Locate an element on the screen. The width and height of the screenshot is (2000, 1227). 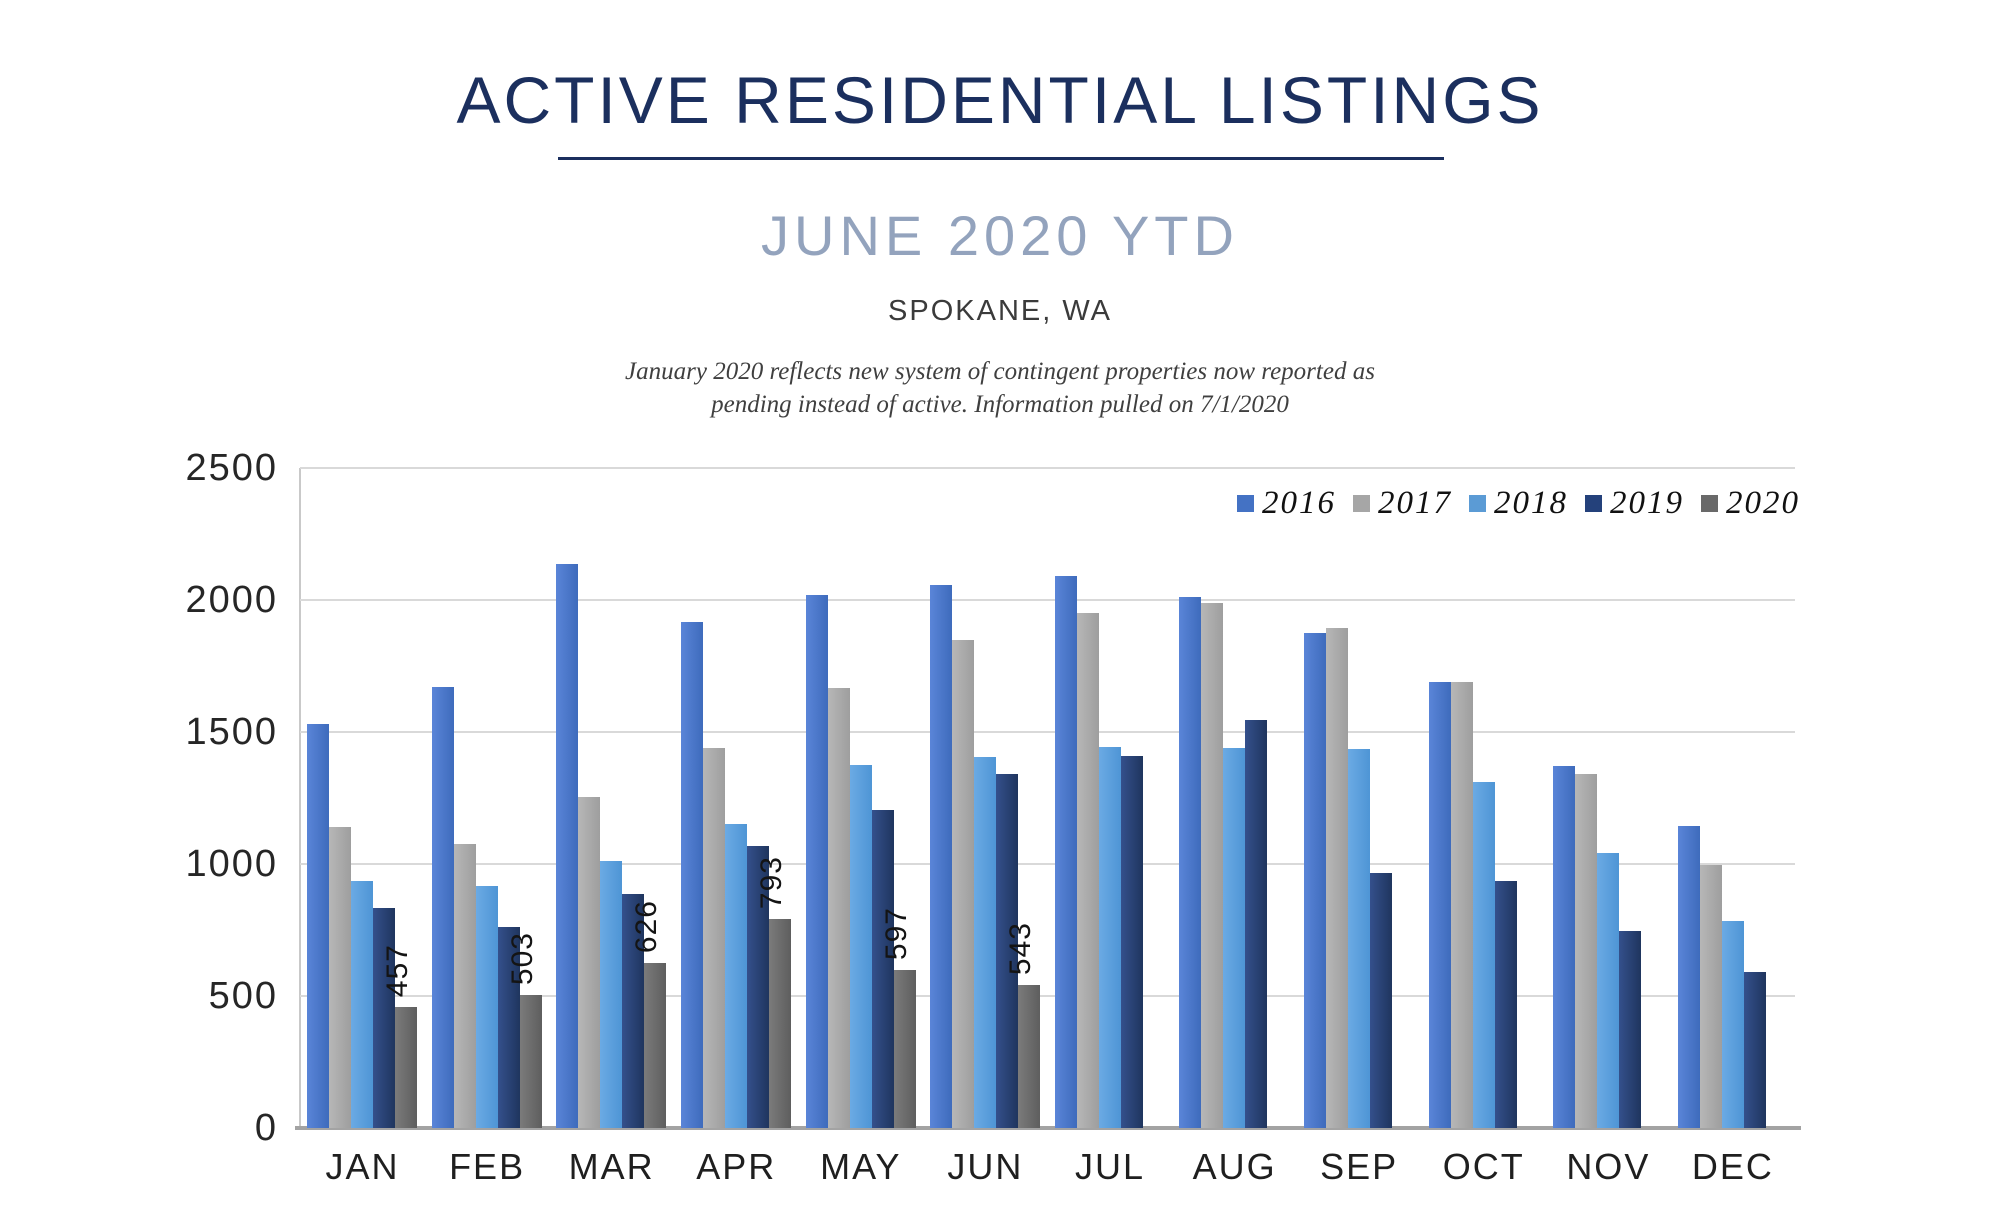
bar-col-2019-feb is located at coordinates (508, 798).